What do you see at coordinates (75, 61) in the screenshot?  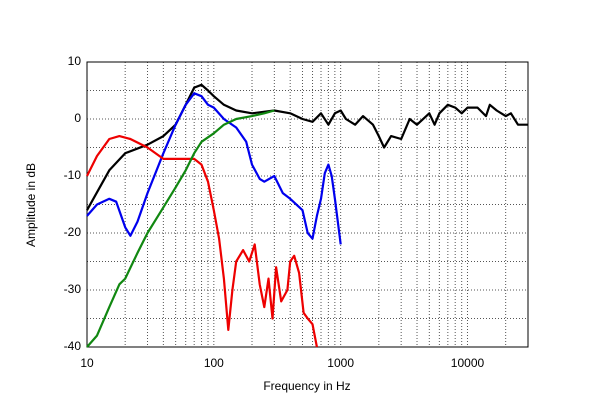 I see `y-tick-label: 10` at bounding box center [75, 61].